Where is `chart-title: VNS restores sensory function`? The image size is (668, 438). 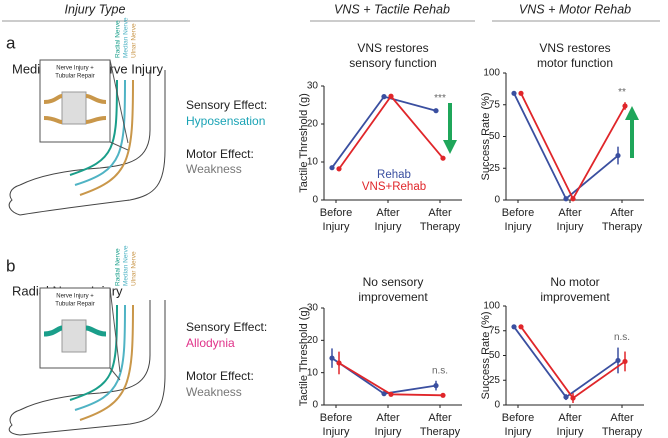 chart-title: VNS restores sensory function is located at coordinates (393, 55).